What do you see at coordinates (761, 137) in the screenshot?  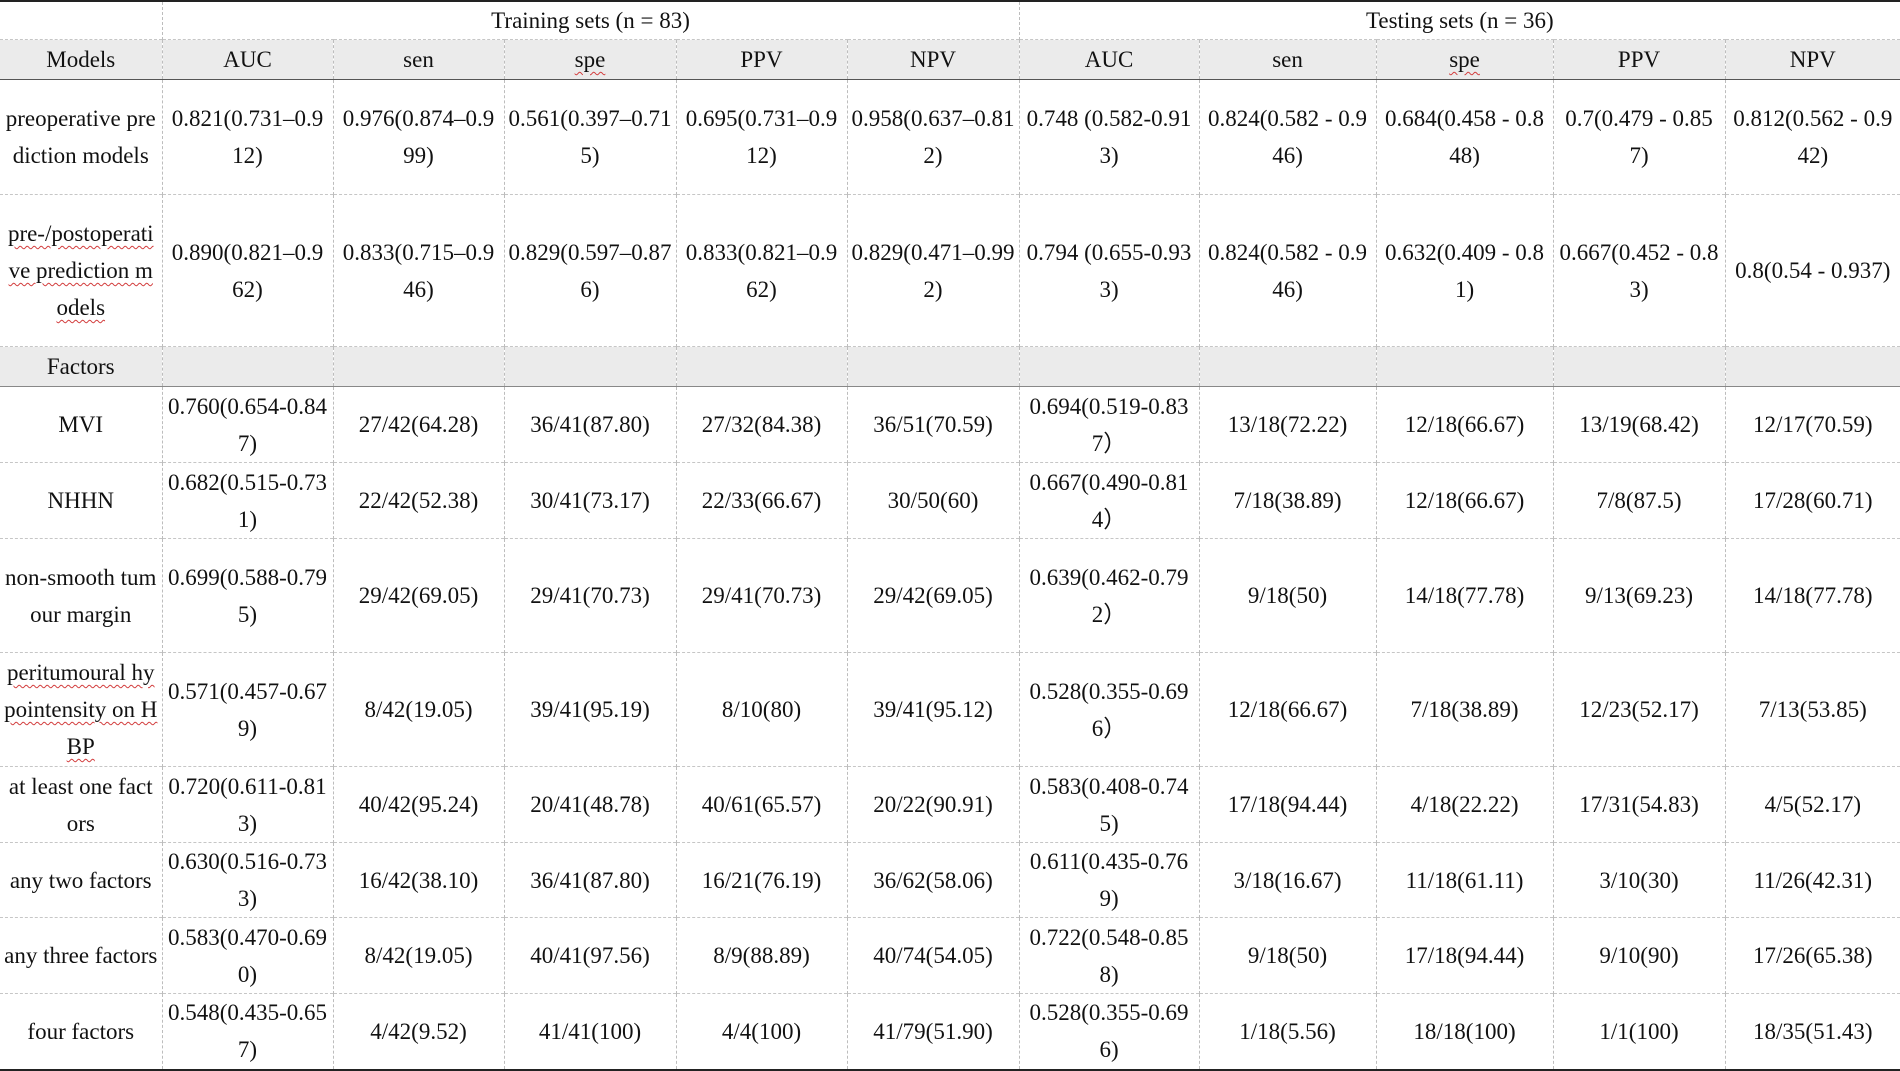 I see `table-cell: 0.695(0.731–0.912)` at bounding box center [761, 137].